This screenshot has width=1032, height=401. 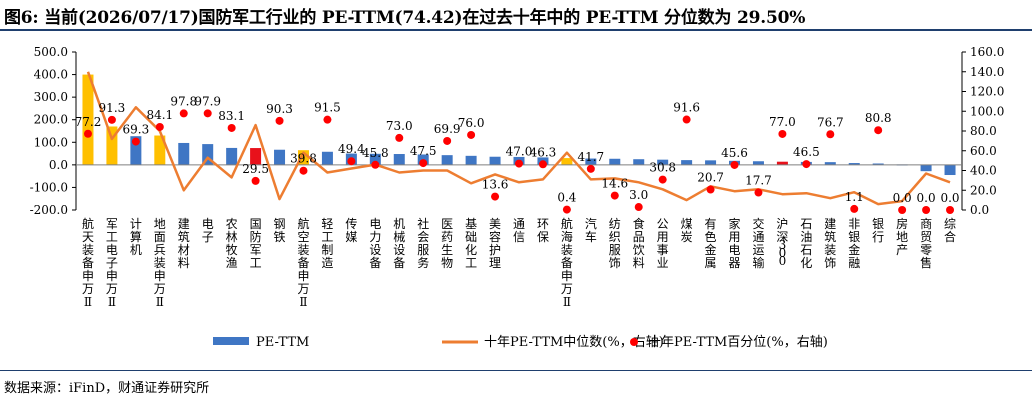 What do you see at coordinates (983, 171) in the screenshot?
I see `right-tick-label: 40.0` at bounding box center [983, 171].